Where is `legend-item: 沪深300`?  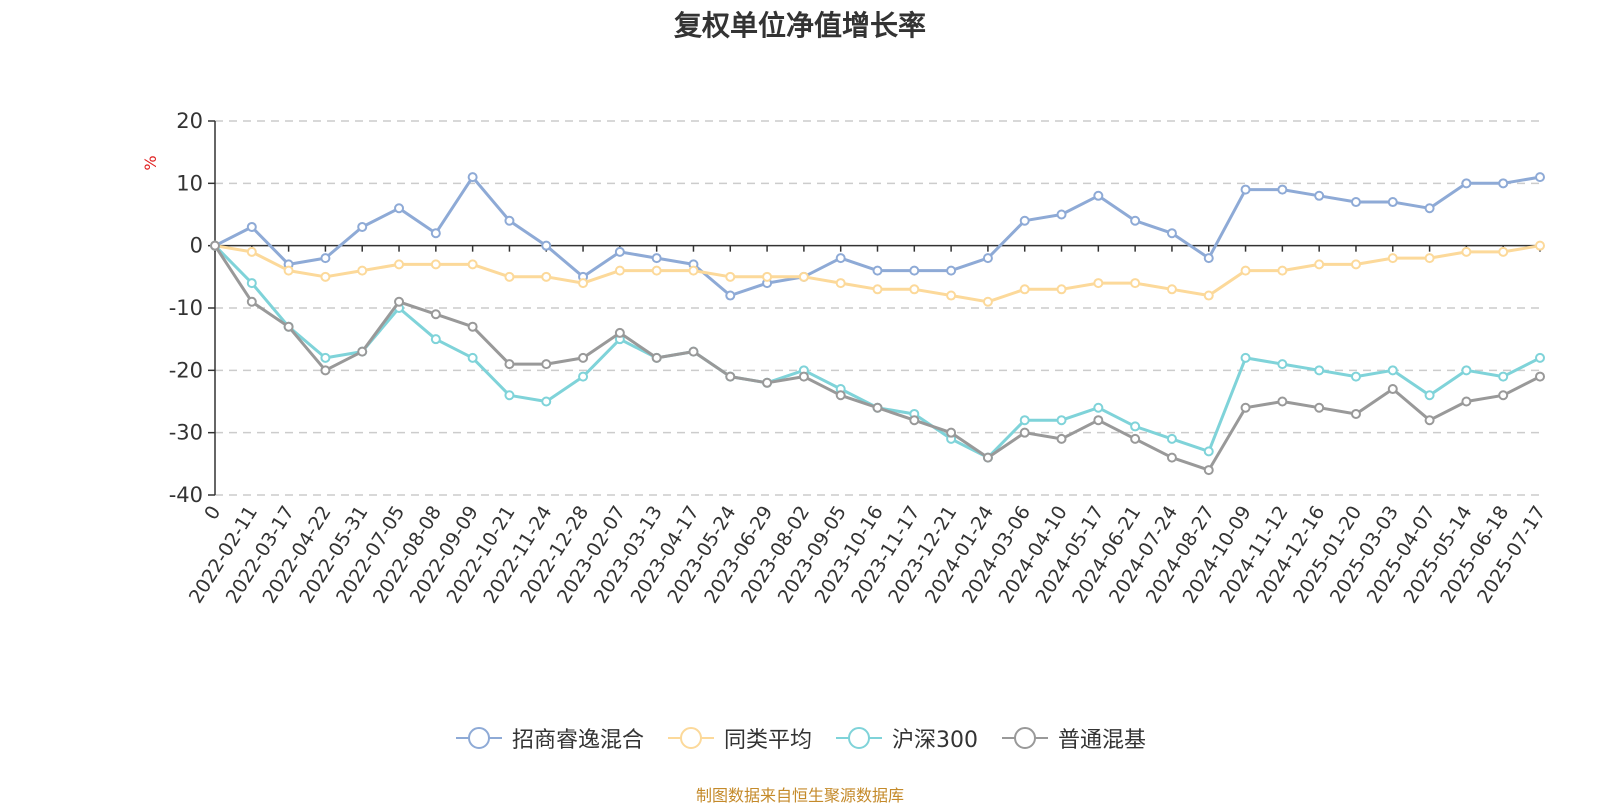
legend-item: 沪深300 is located at coordinates (906, 738).